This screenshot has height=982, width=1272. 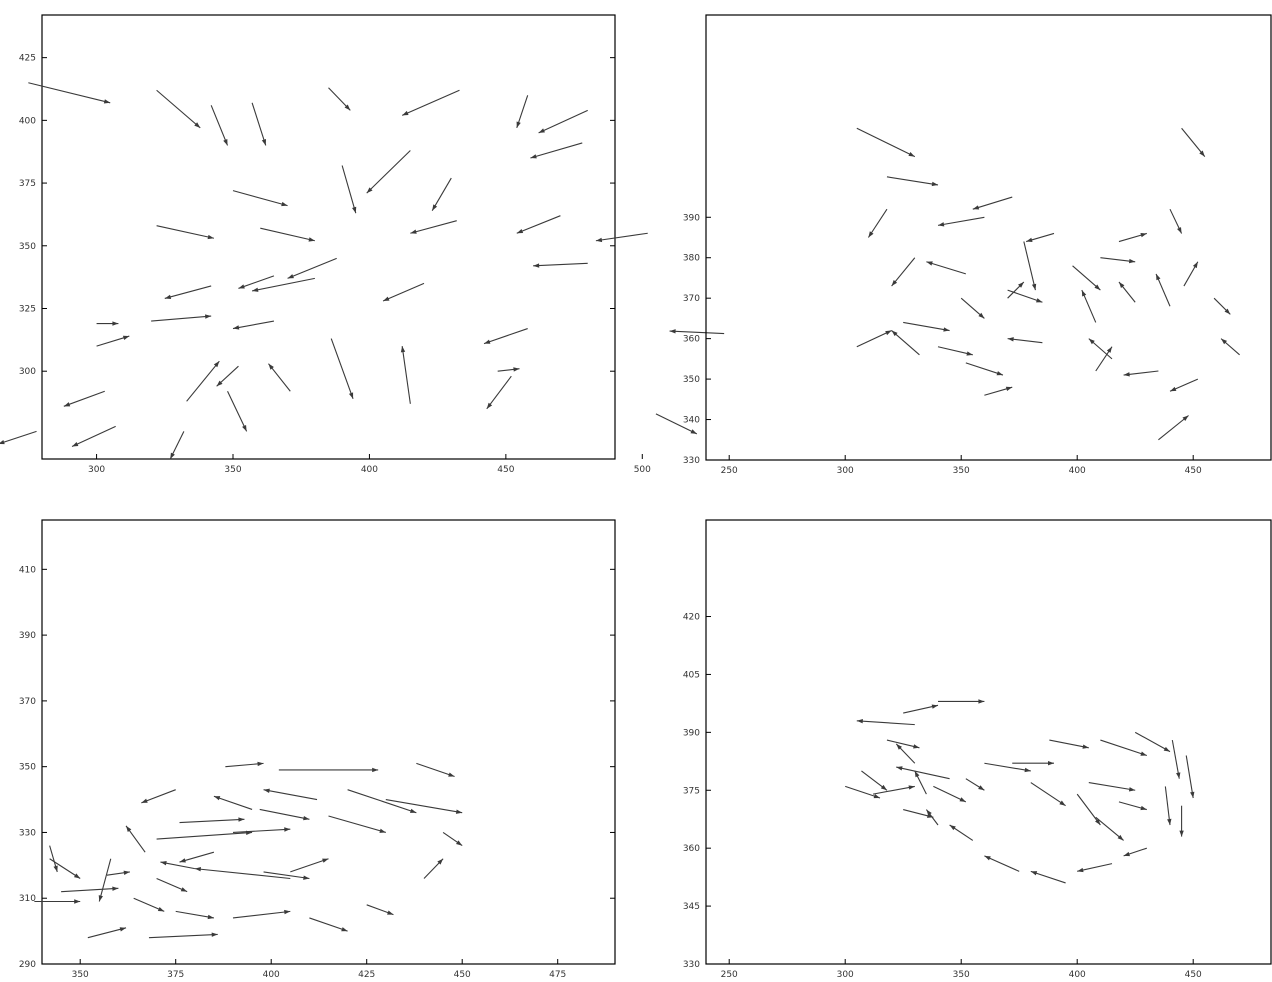 I want to click on y-tick-label: 350, so click(x=27, y=247).